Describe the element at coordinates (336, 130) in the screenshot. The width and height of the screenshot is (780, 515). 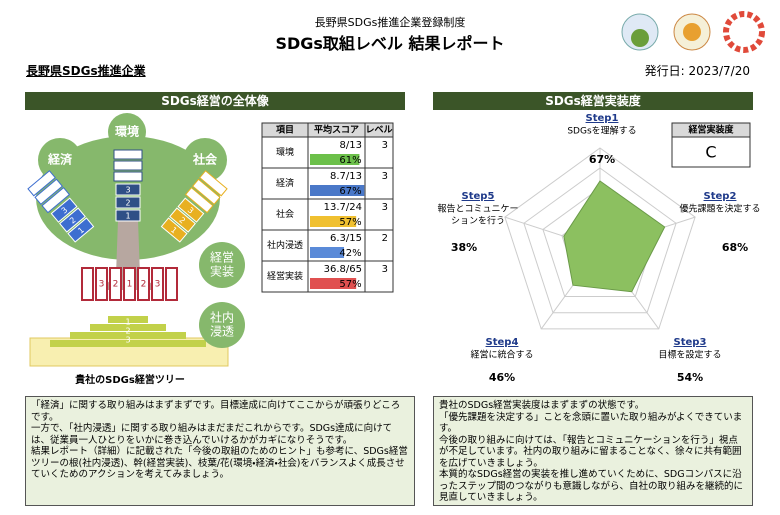
I see `label: 平均スコア` at that location.